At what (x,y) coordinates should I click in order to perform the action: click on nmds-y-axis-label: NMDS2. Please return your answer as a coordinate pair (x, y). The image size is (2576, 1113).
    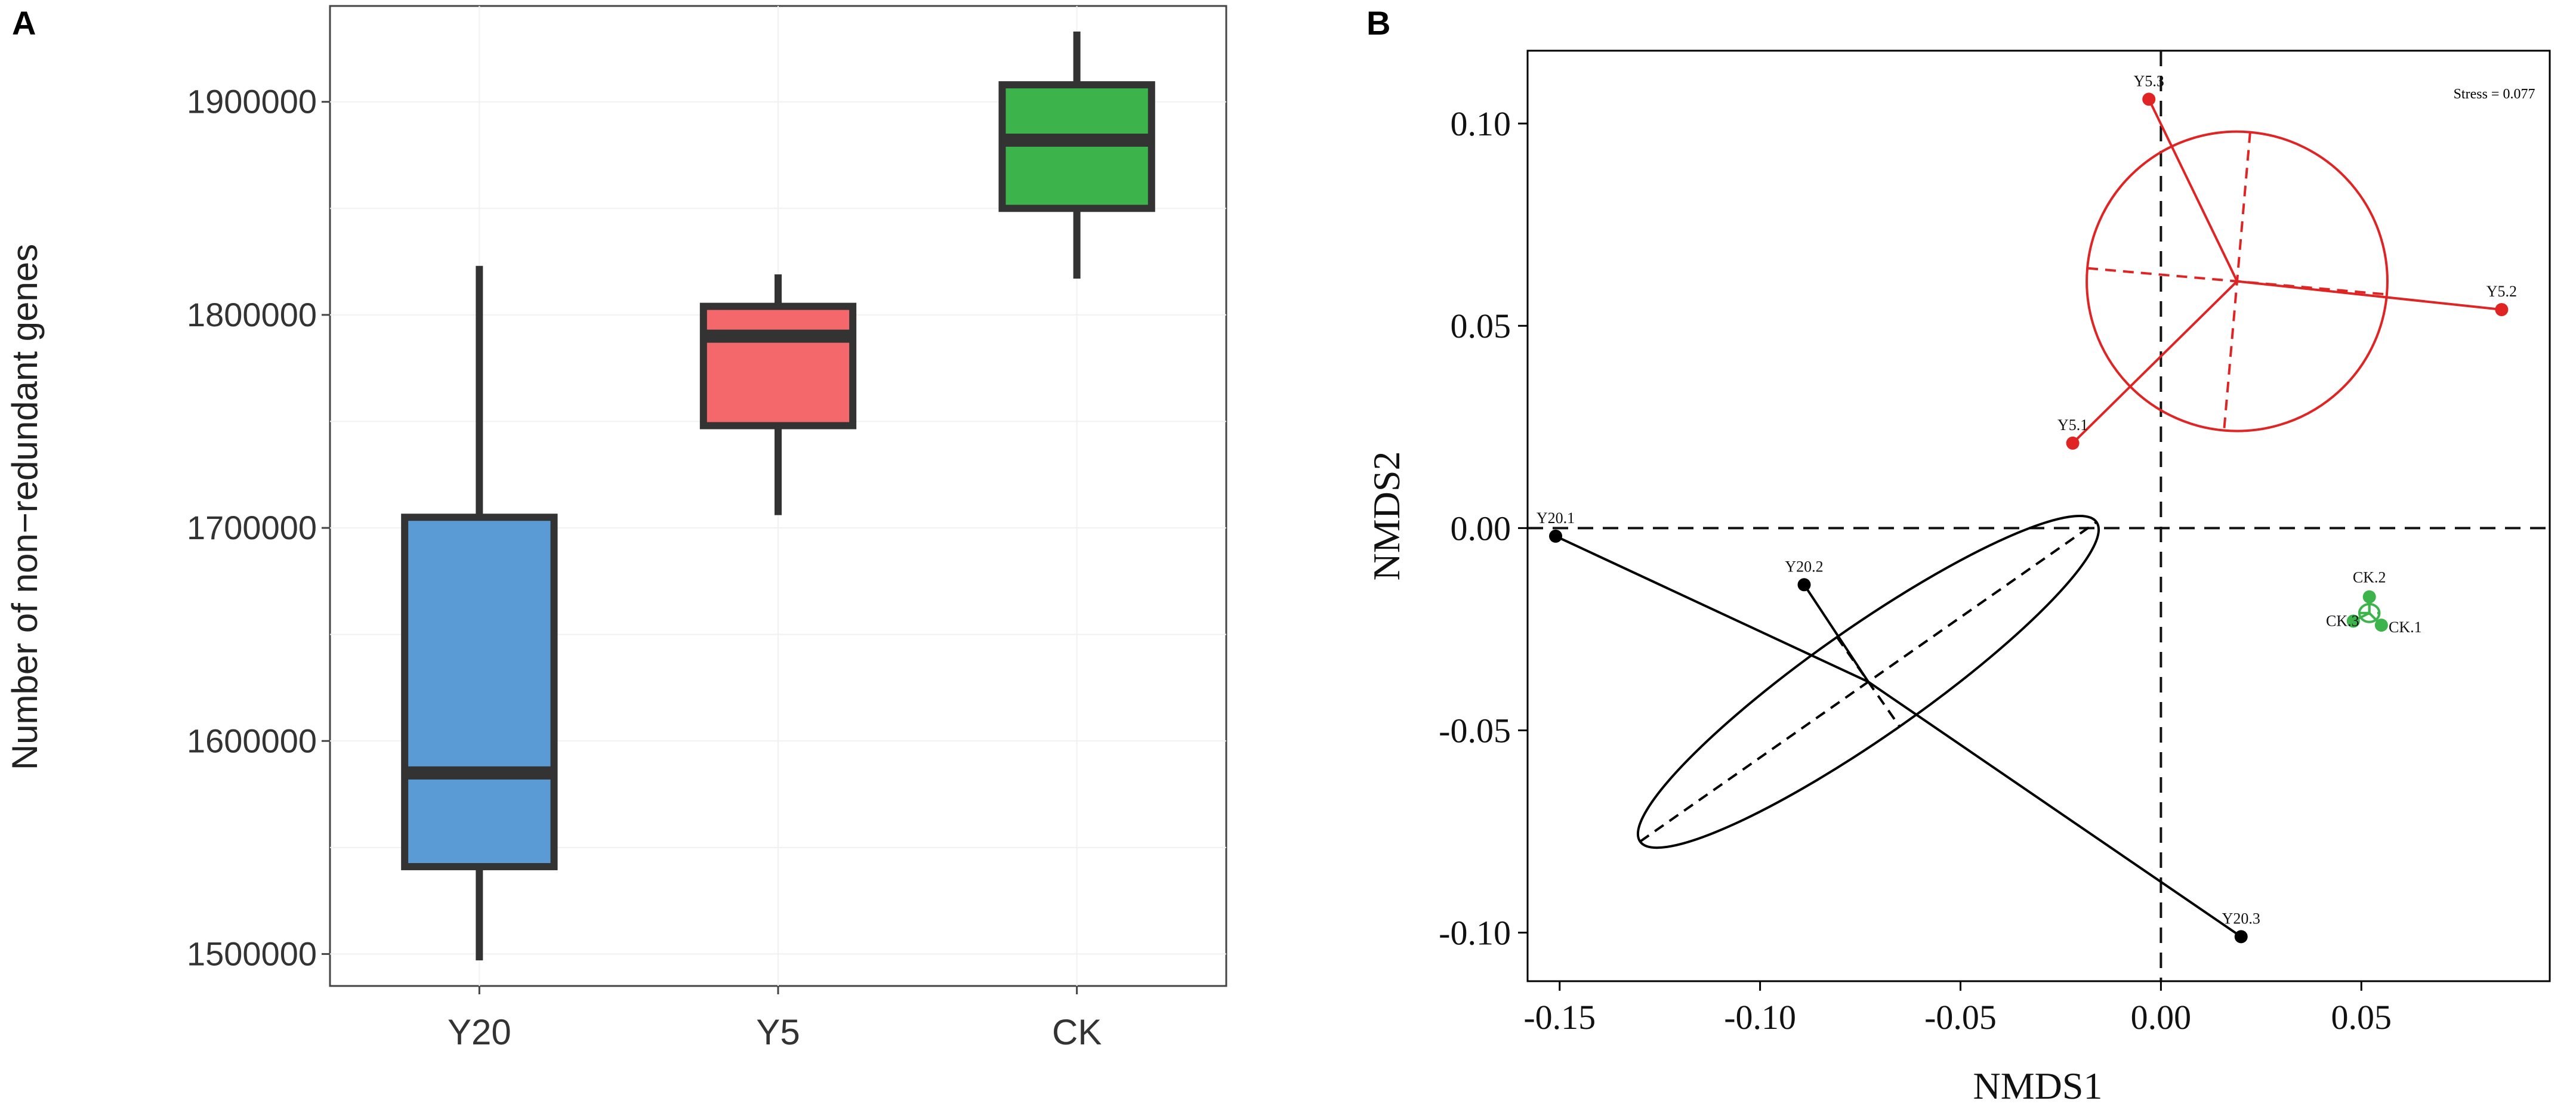
    Looking at the image, I should click on (1386, 516).